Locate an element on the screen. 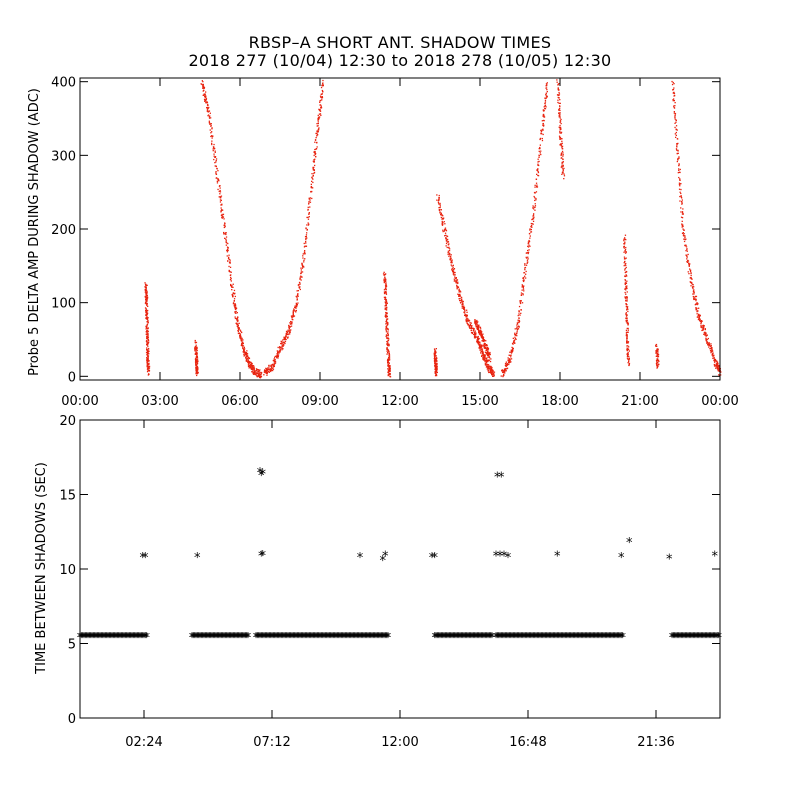  bottom-x-tick-label: 07:12 is located at coordinates (271, 742).